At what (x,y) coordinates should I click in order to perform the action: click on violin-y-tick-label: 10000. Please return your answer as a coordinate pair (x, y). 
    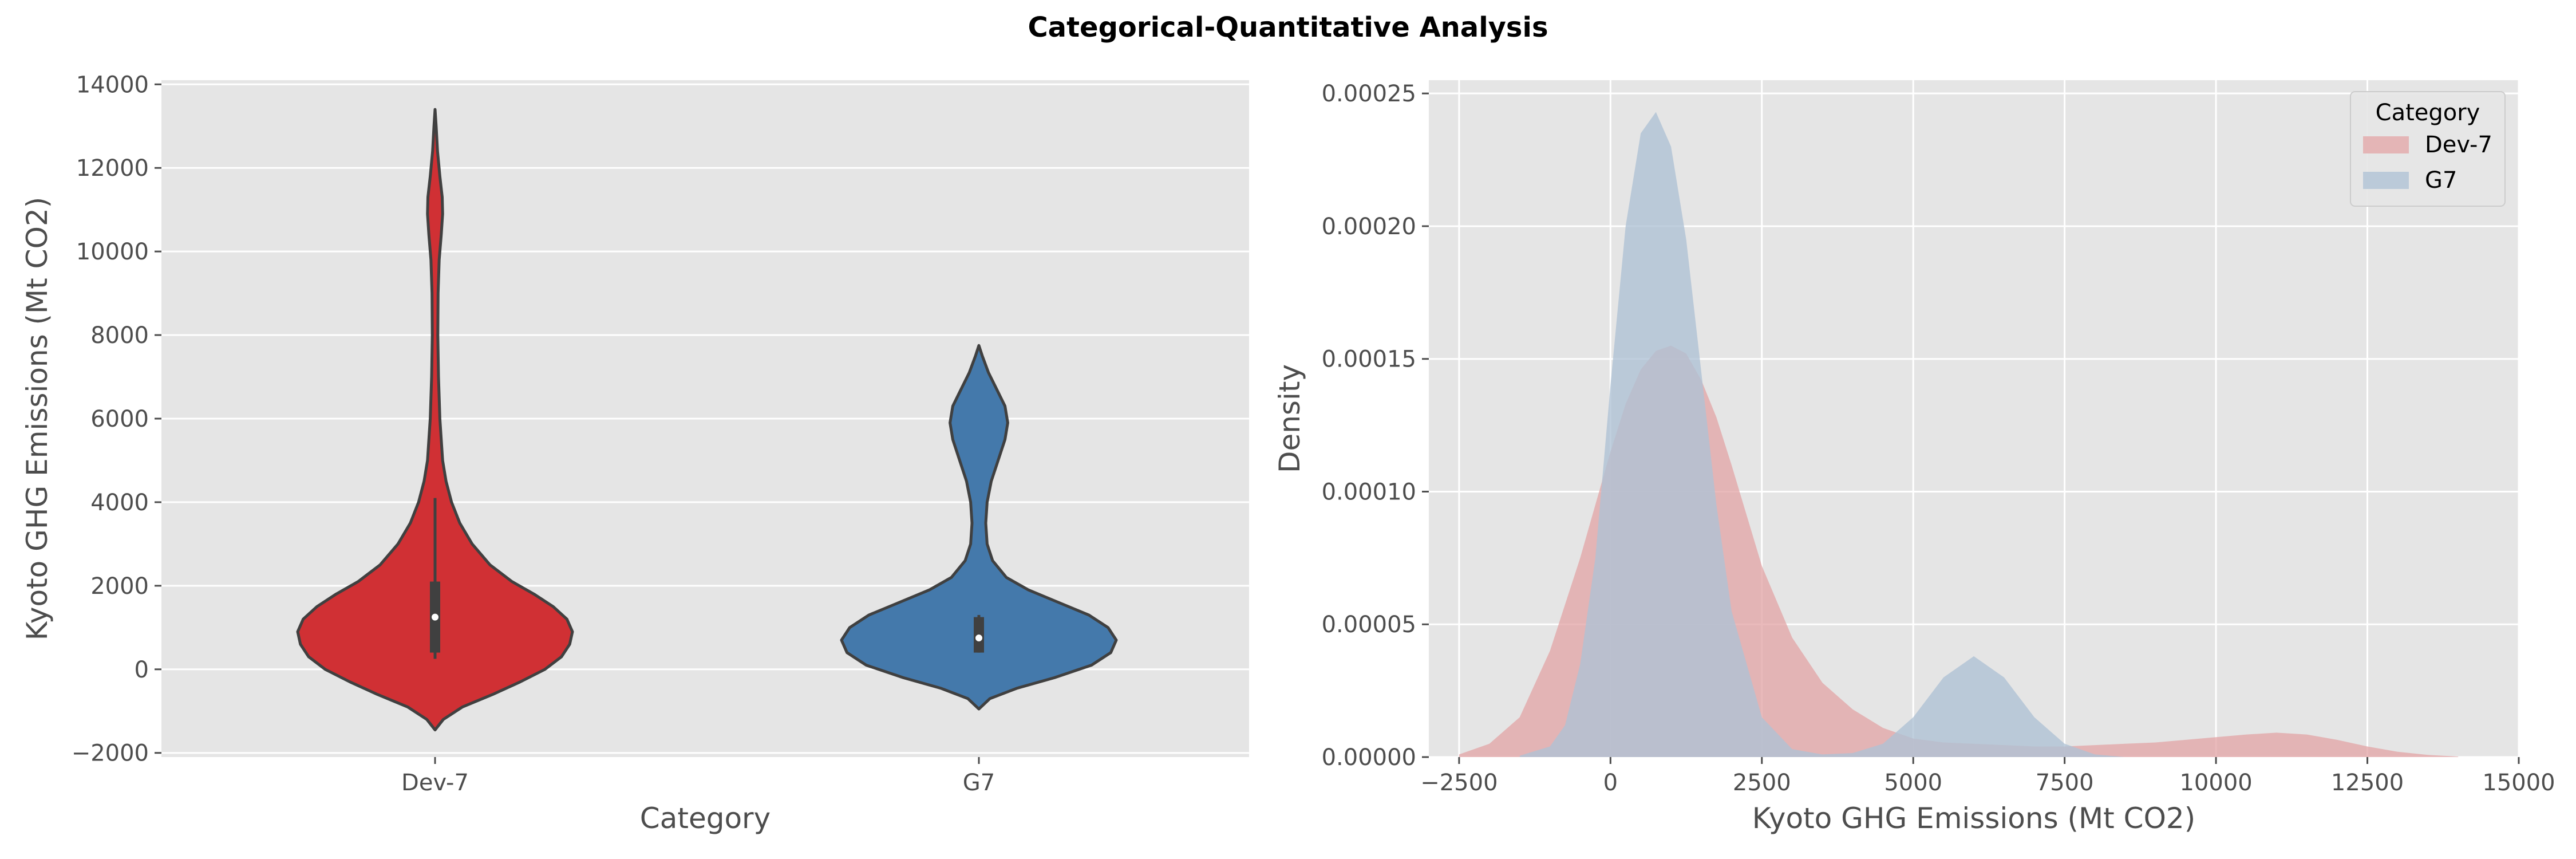
    Looking at the image, I should click on (112, 252).